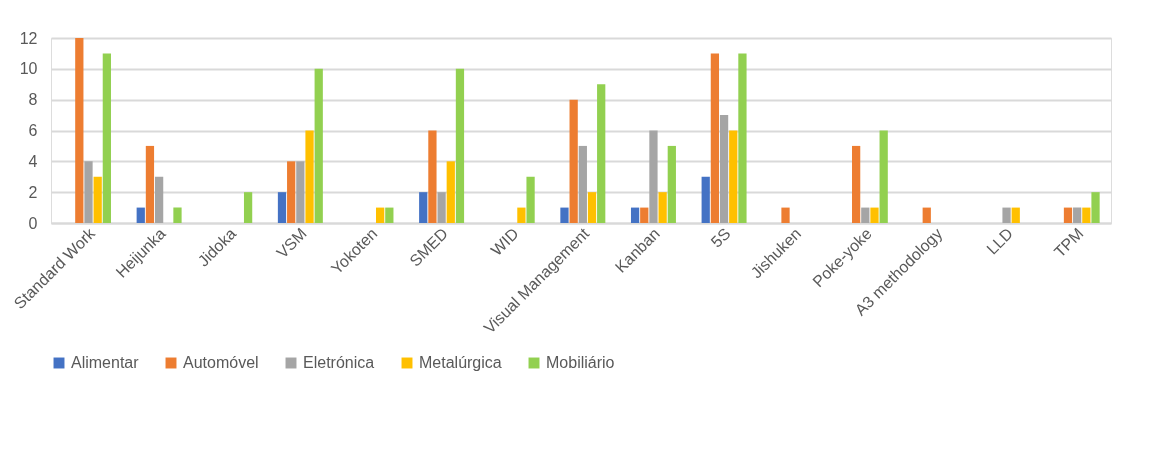 This screenshot has height=476, width=1168. Describe the element at coordinates (720, 237) in the screenshot. I see `x-tick-label: 5S` at that location.